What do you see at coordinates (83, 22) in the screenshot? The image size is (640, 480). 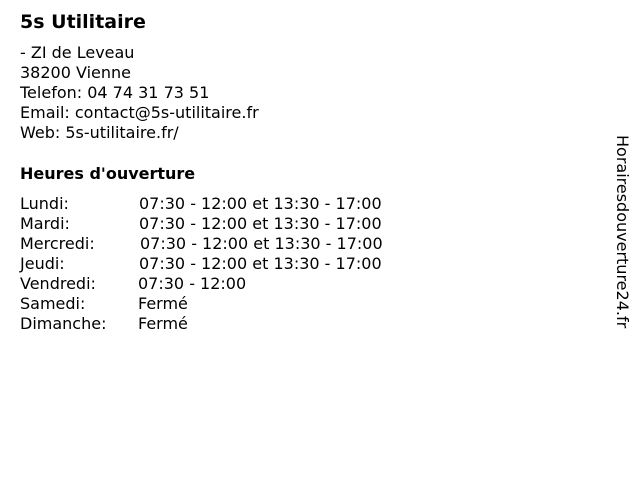 I see `business-name: 5s Utilitaire` at bounding box center [83, 22].